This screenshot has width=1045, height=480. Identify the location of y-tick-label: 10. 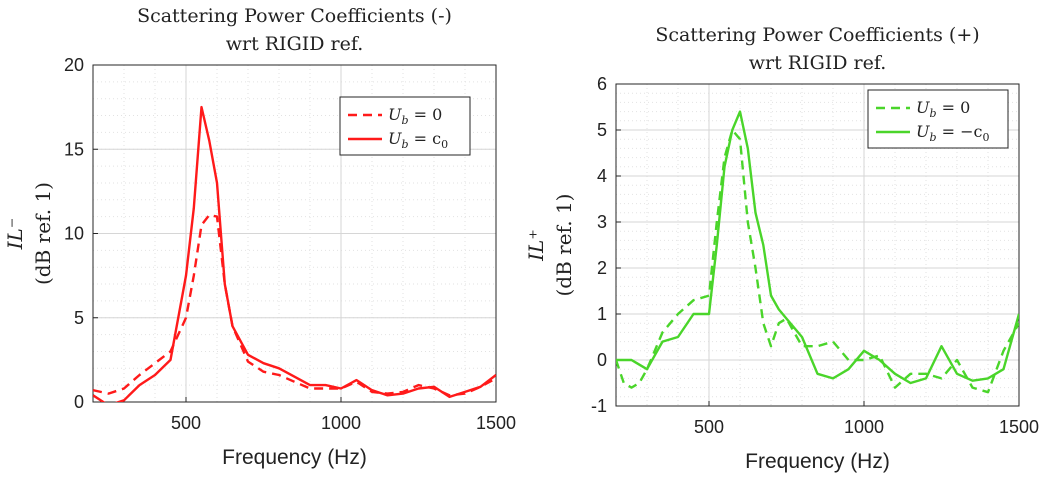
(74, 234).